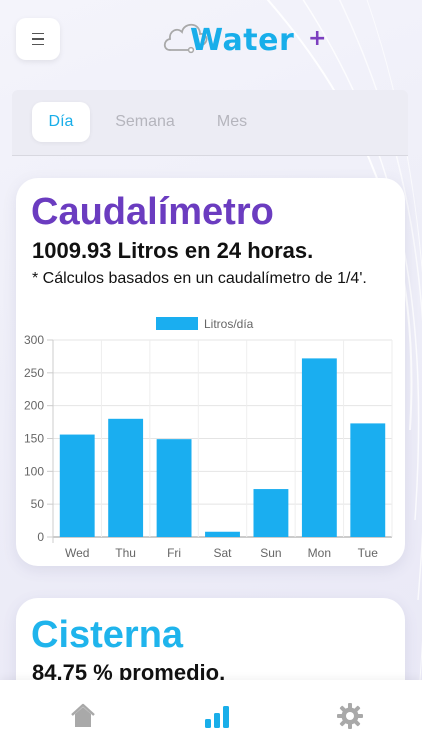  I want to click on tab-semana: Semana, so click(145, 121).